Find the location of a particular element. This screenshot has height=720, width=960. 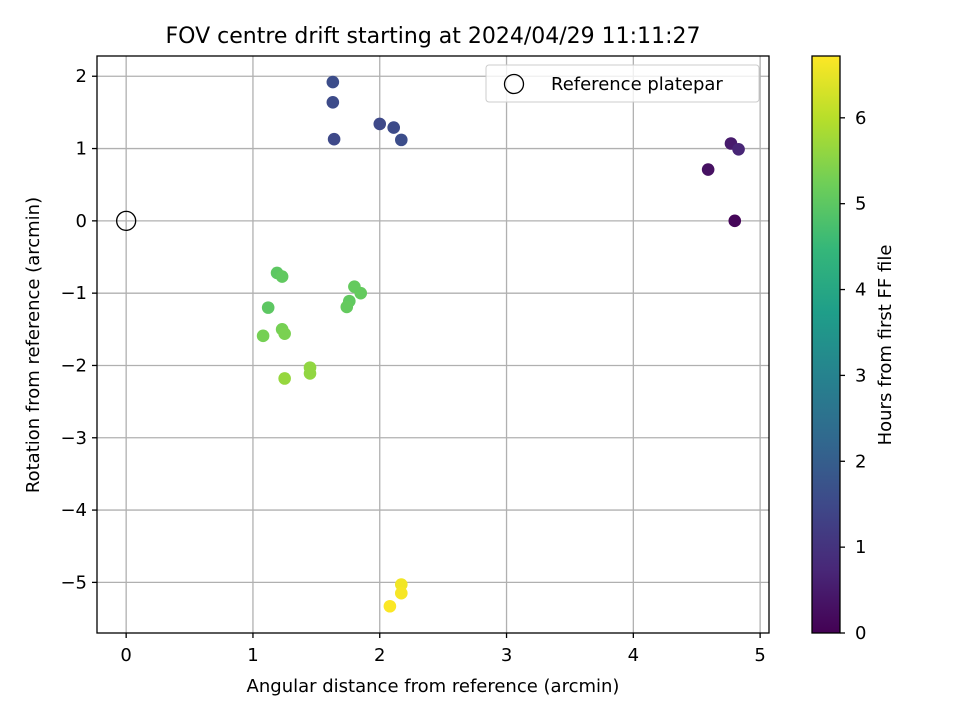

y-tick-label: 0 is located at coordinates (81, 221).